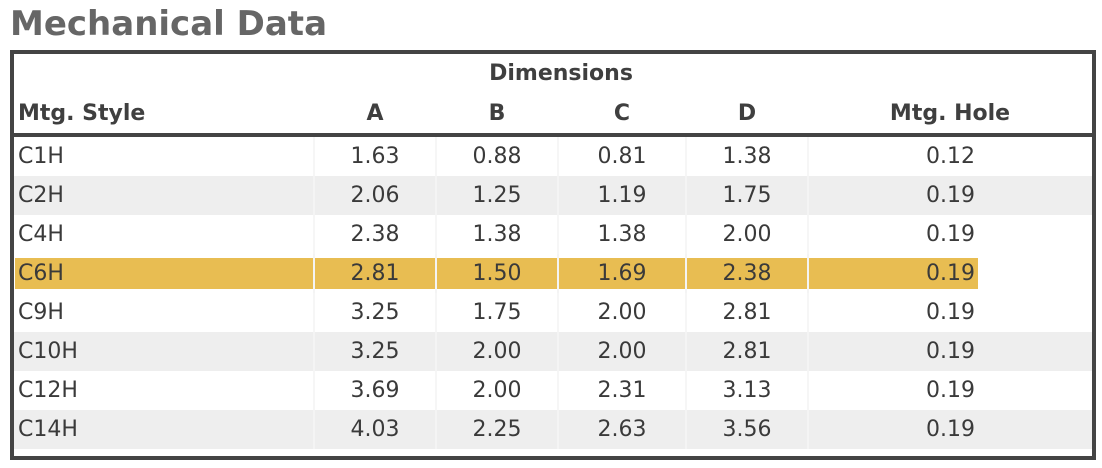 Image resolution: width=1102 pixels, height=468 pixels. I want to click on column-header-mtg-style: Mtg. Style, so click(164, 115).